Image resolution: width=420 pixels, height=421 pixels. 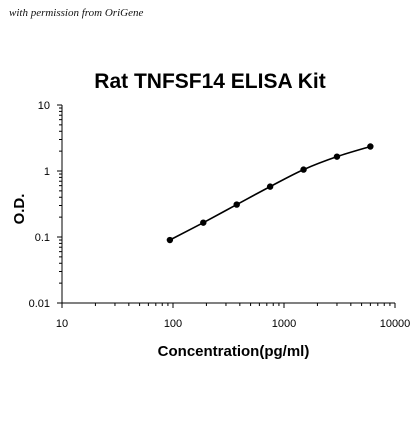 I want to click on y-tick-label: 0.1, so click(x=42, y=238).